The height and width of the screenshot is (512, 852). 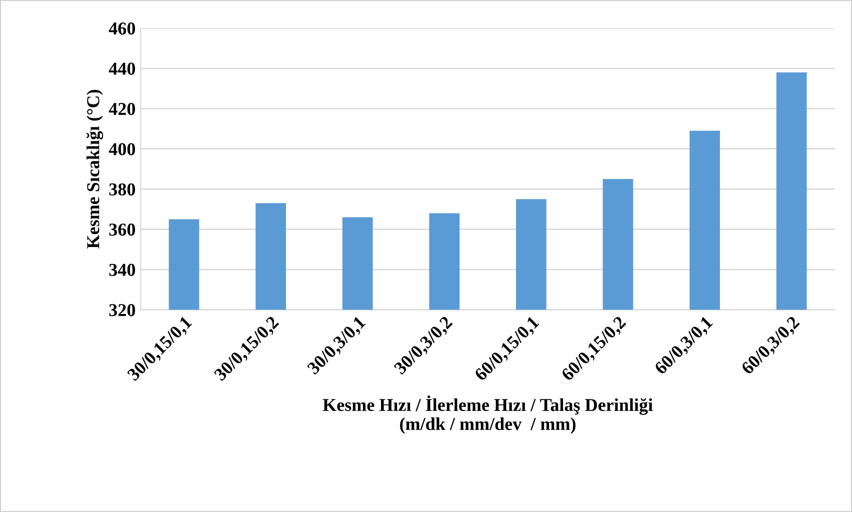 What do you see at coordinates (95, 169) in the screenshot?
I see `y-axis-title: Kesme Sıcaklığı (°C)` at bounding box center [95, 169].